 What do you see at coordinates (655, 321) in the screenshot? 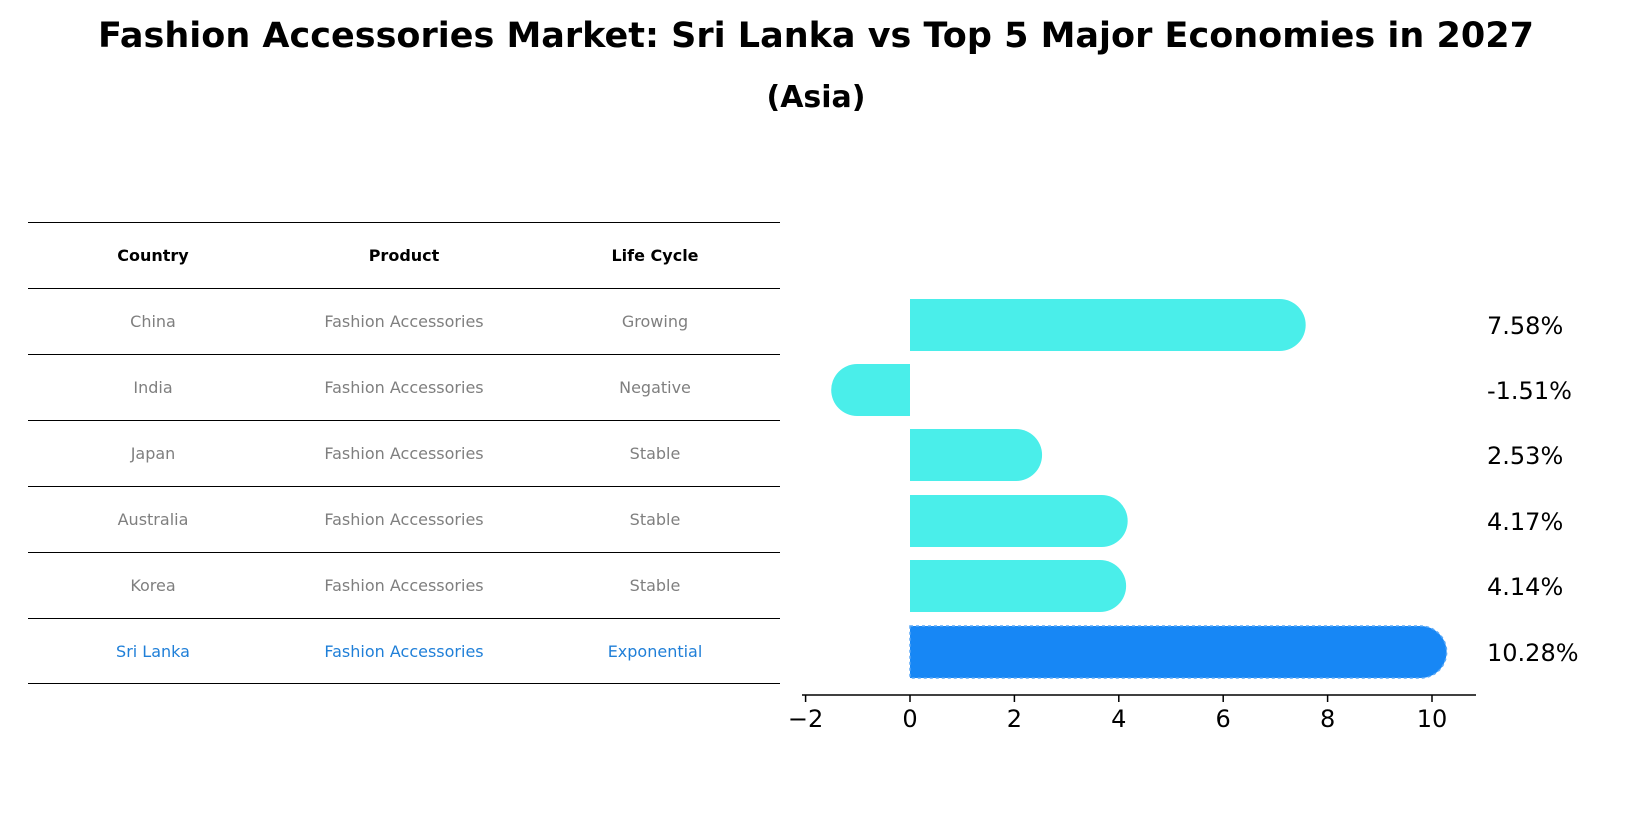
I see `cell-life-cycle: Growing` at bounding box center [655, 321].